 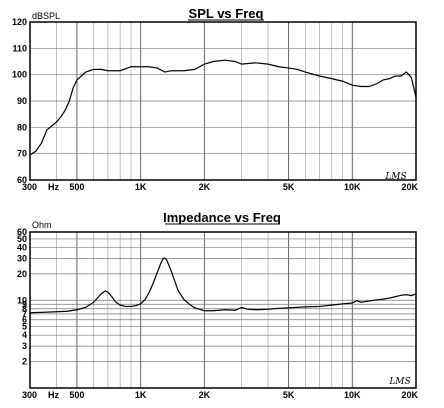 I want to click on impedance-x-ticks: 300 500 1K 2K 5K 10K 20K, so click(x=220, y=395).